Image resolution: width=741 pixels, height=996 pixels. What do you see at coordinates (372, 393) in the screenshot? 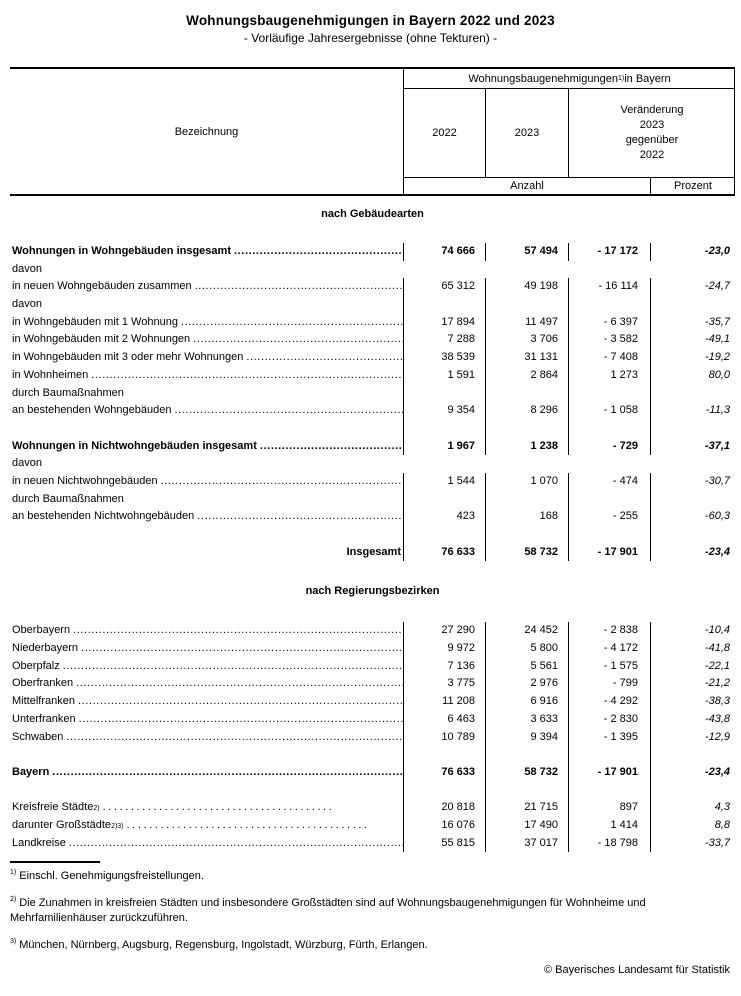
I see `table-row: durch Baumaßnahmen` at bounding box center [372, 393].